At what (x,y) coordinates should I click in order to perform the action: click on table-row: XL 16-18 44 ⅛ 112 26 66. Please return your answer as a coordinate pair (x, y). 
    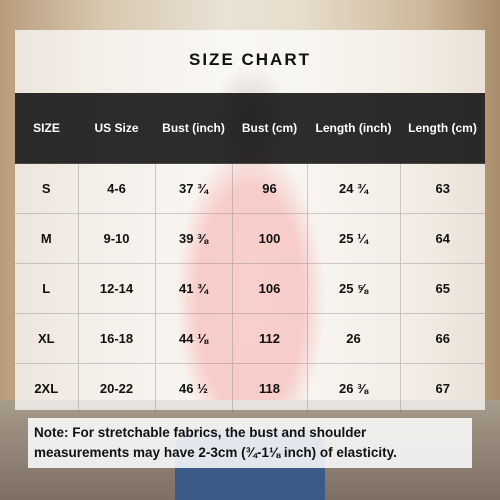
    Looking at the image, I should click on (250, 338).